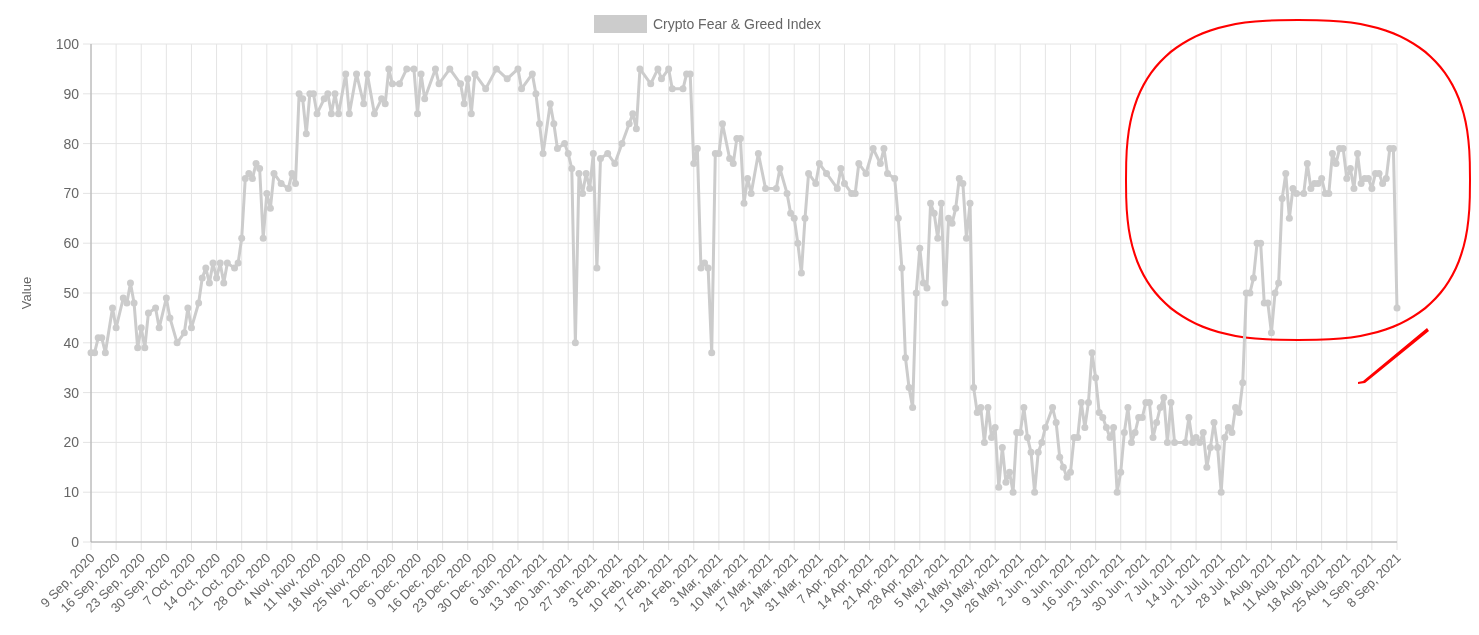  Describe the element at coordinates (71, 193) in the screenshot. I see `y-tick-label: 70` at that location.